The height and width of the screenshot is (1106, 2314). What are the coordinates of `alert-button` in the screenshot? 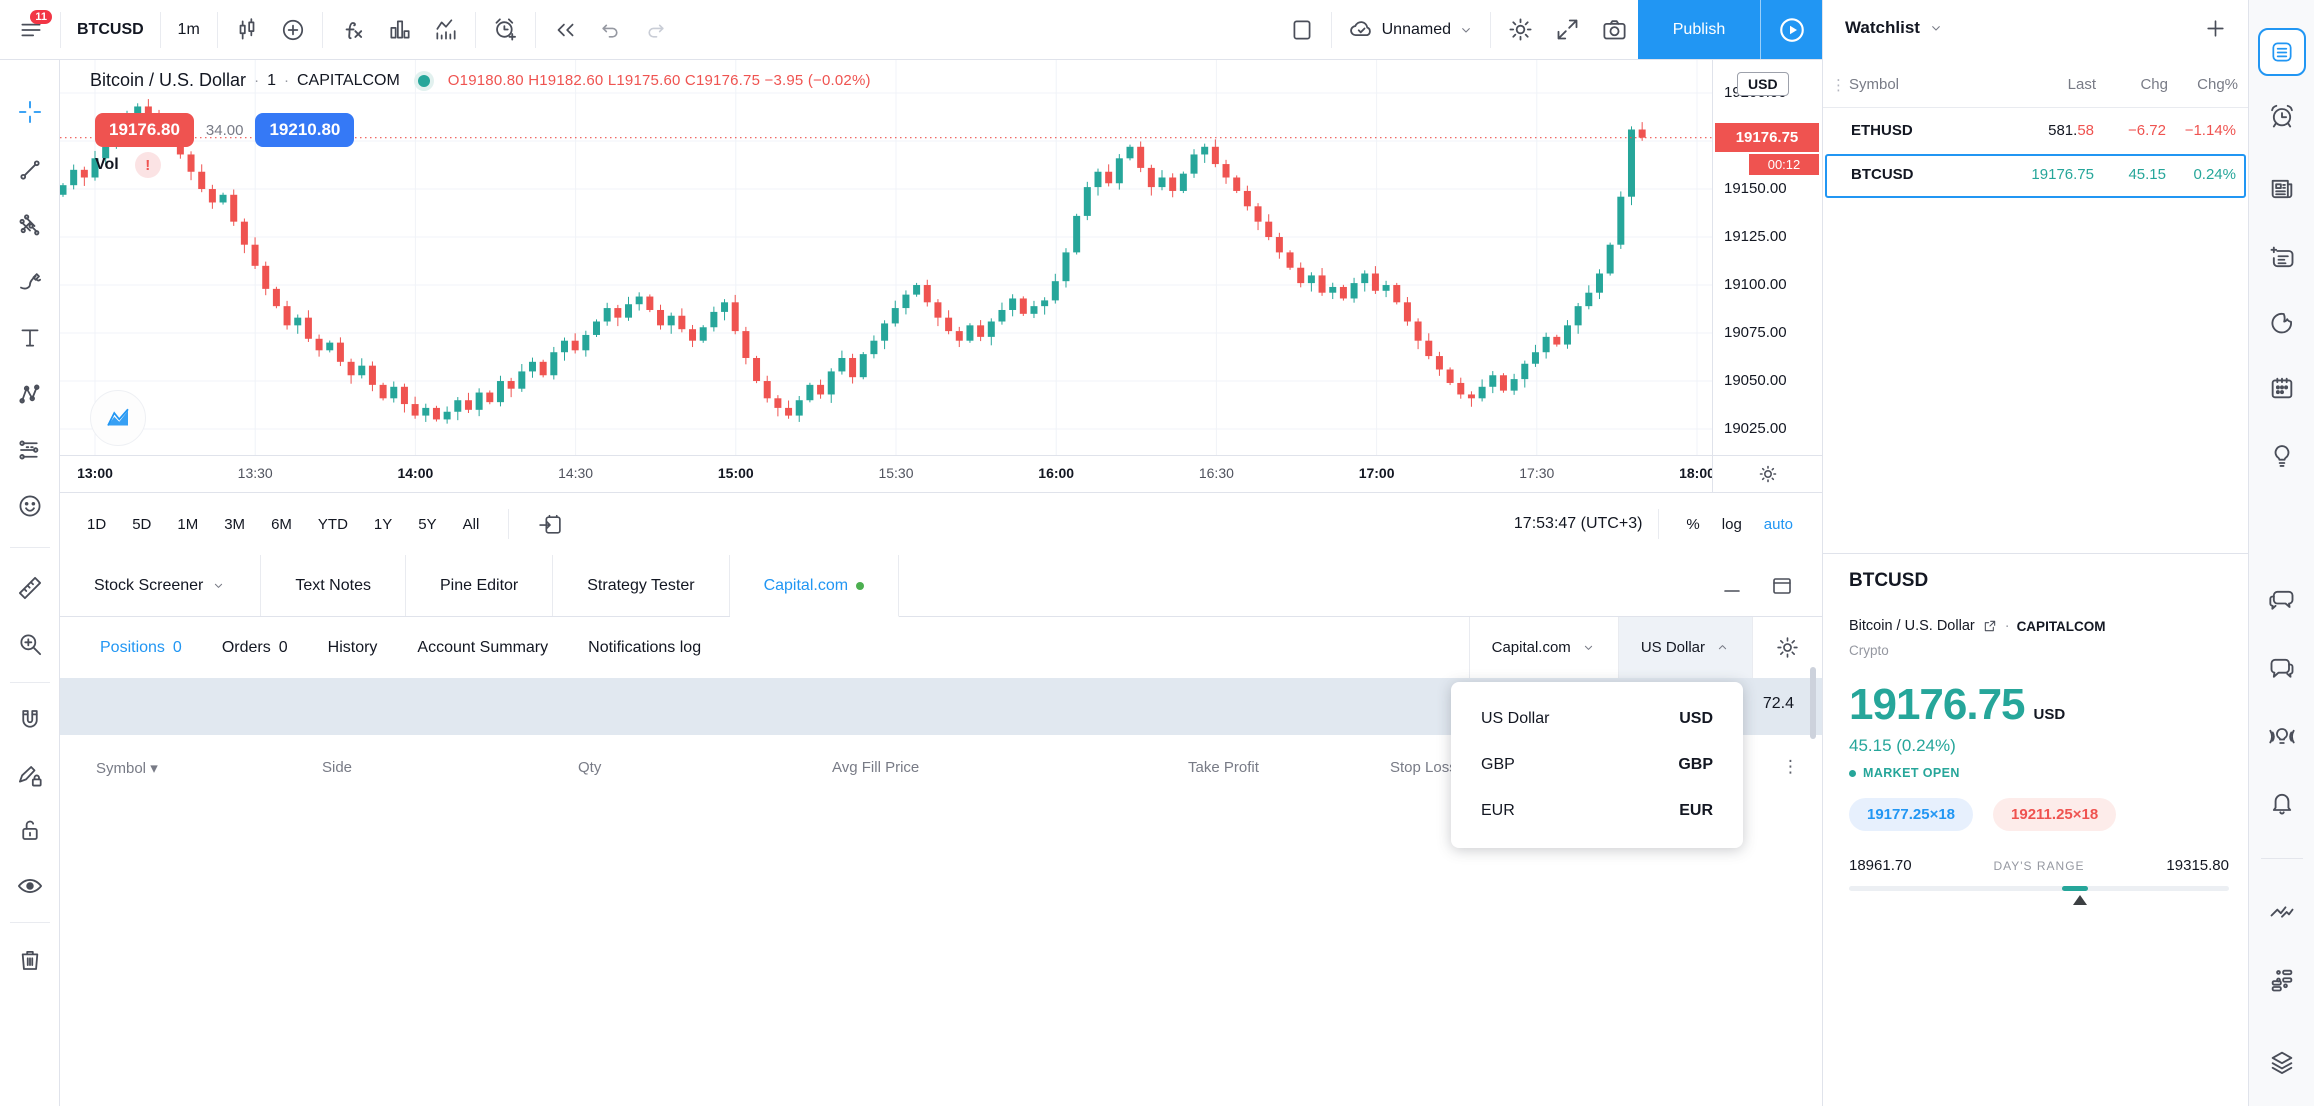 It's located at (505, 30).